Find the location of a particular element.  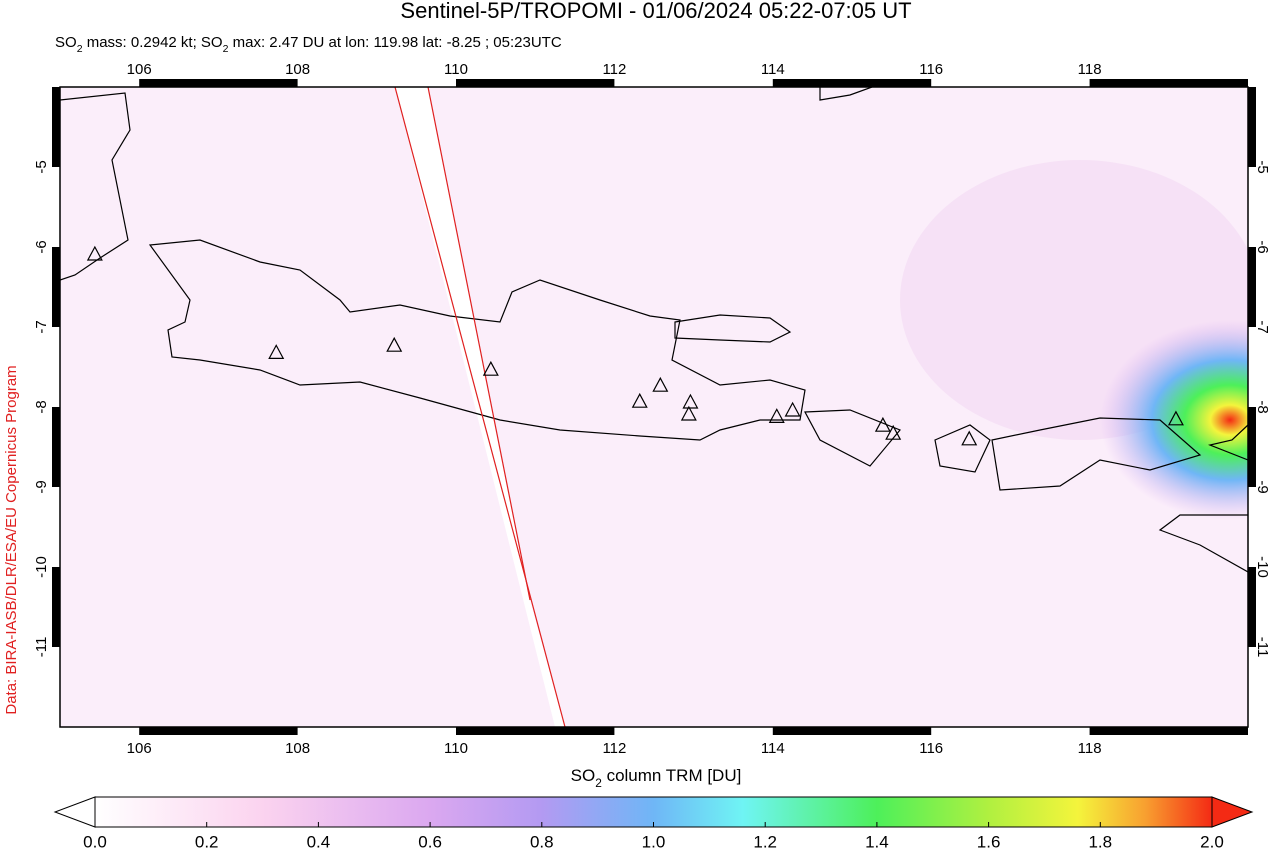

coast-sumatra is located at coordinates (95, 186).